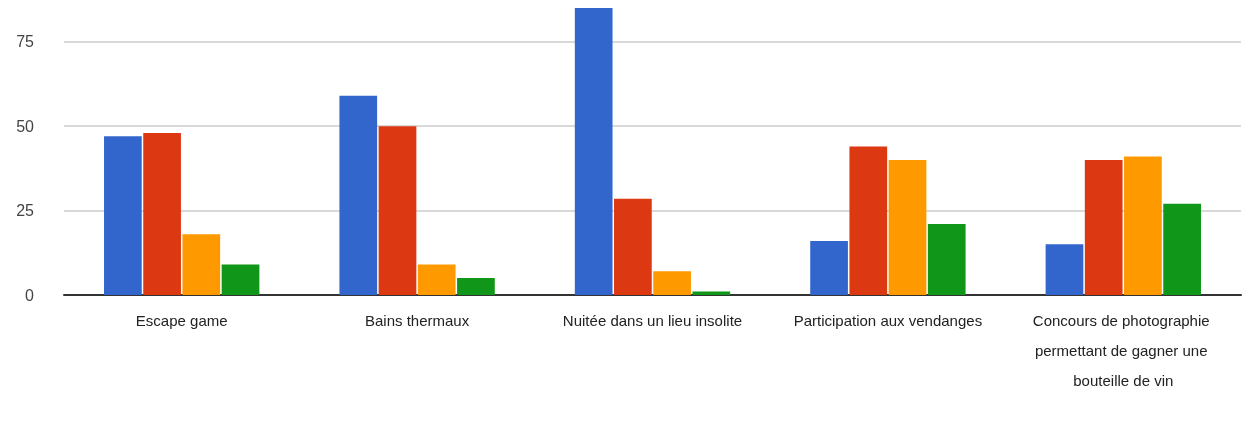 The height and width of the screenshot is (443, 1249). What do you see at coordinates (25, 42) in the screenshot?
I see `y-tick-label: 75` at bounding box center [25, 42].